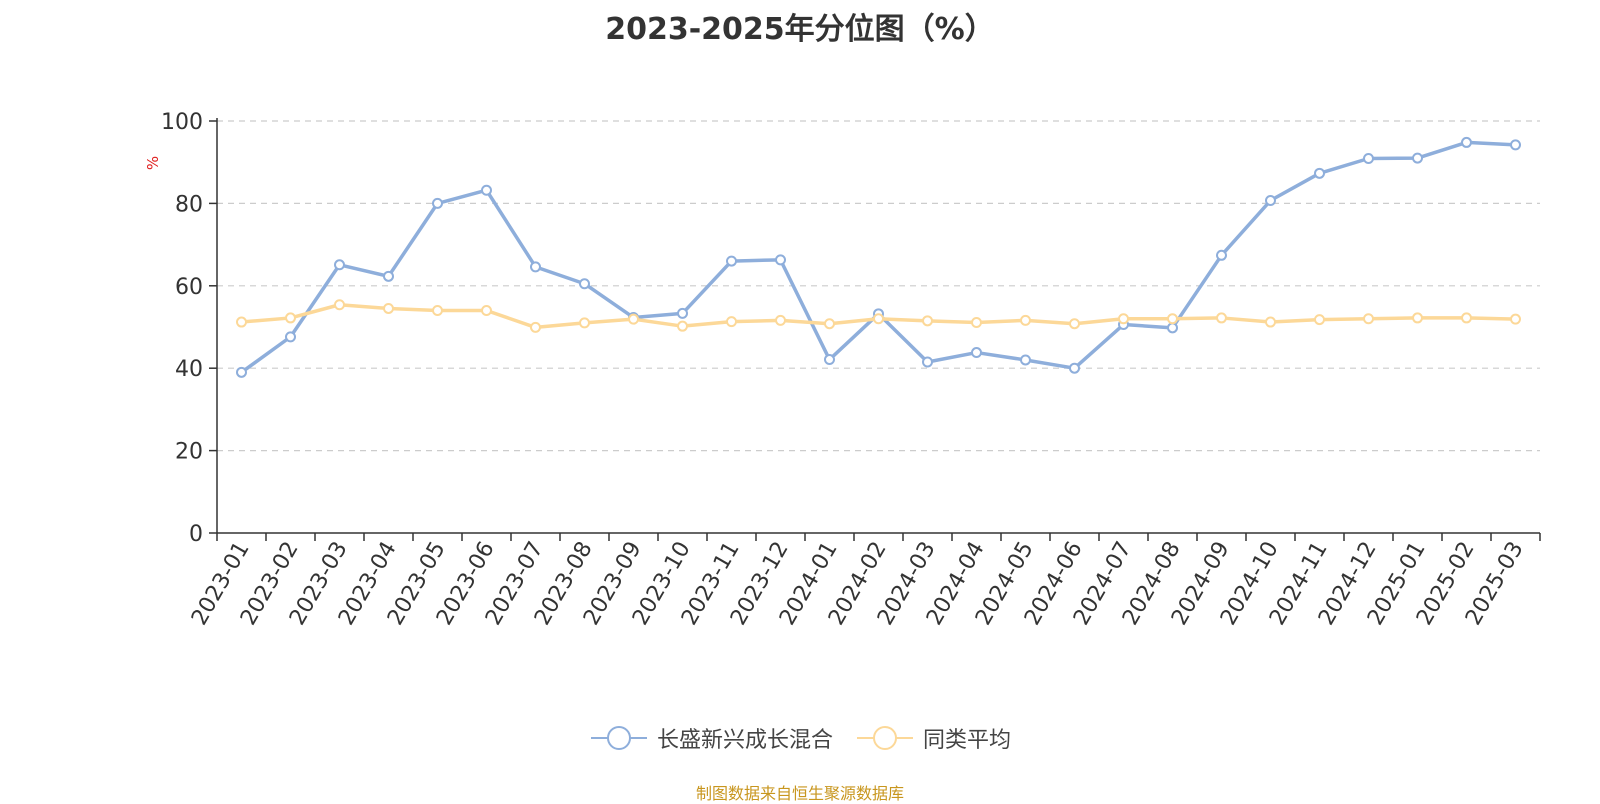 Image resolution: width=1600 pixels, height=804 pixels. Describe the element at coordinates (189, 204) in the screenshot. I see `y-tick-label: 80` at that location.